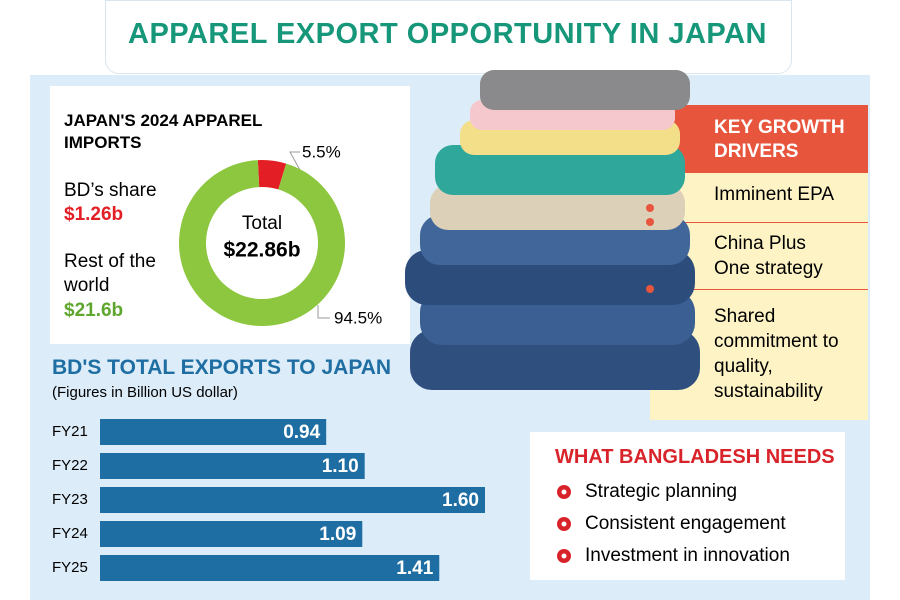 The image size is (900, 600). I want to click on value-label: 1.41, so click(414, 568).